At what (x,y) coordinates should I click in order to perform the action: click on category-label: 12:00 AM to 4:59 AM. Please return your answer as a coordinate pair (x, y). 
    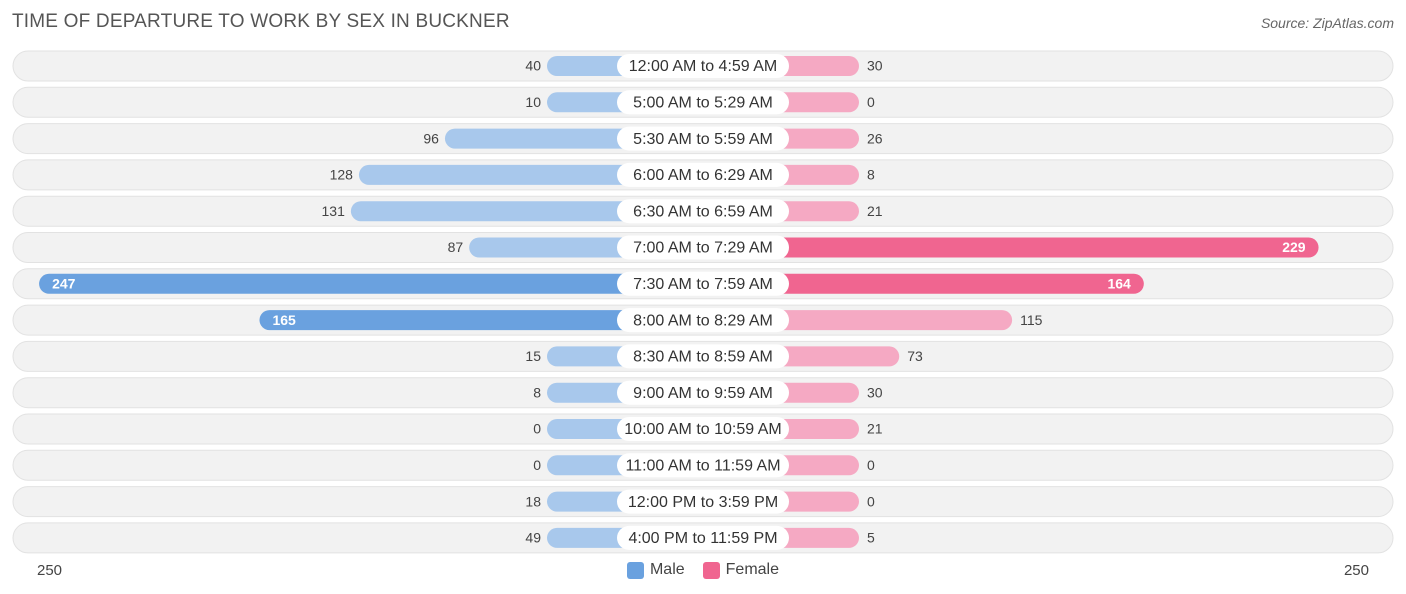
    Looking at the image, I should click on (703, 66).